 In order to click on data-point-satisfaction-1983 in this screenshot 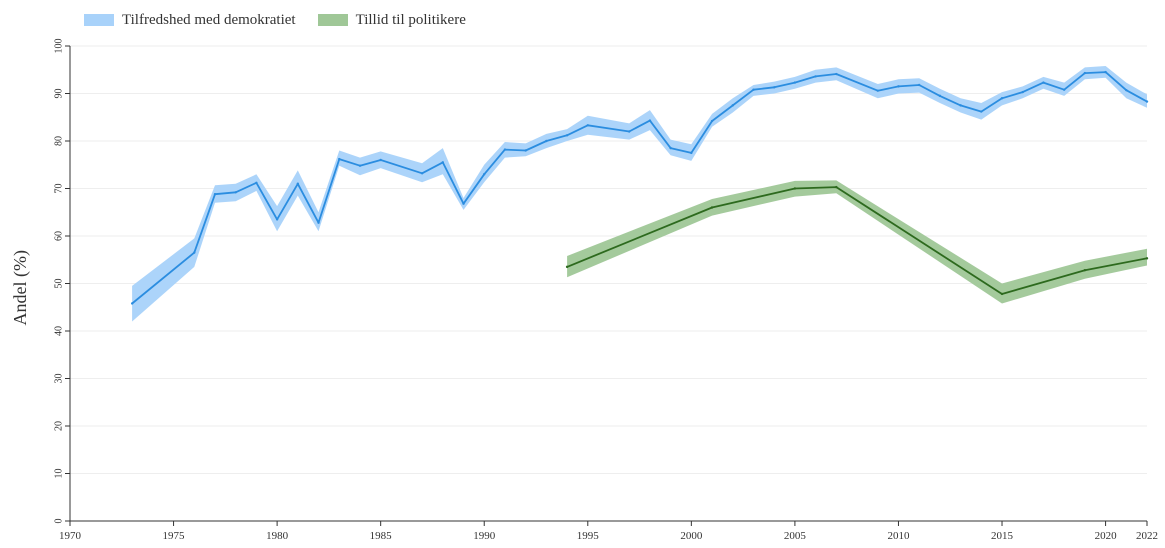, I will do `click(339, 159)`.